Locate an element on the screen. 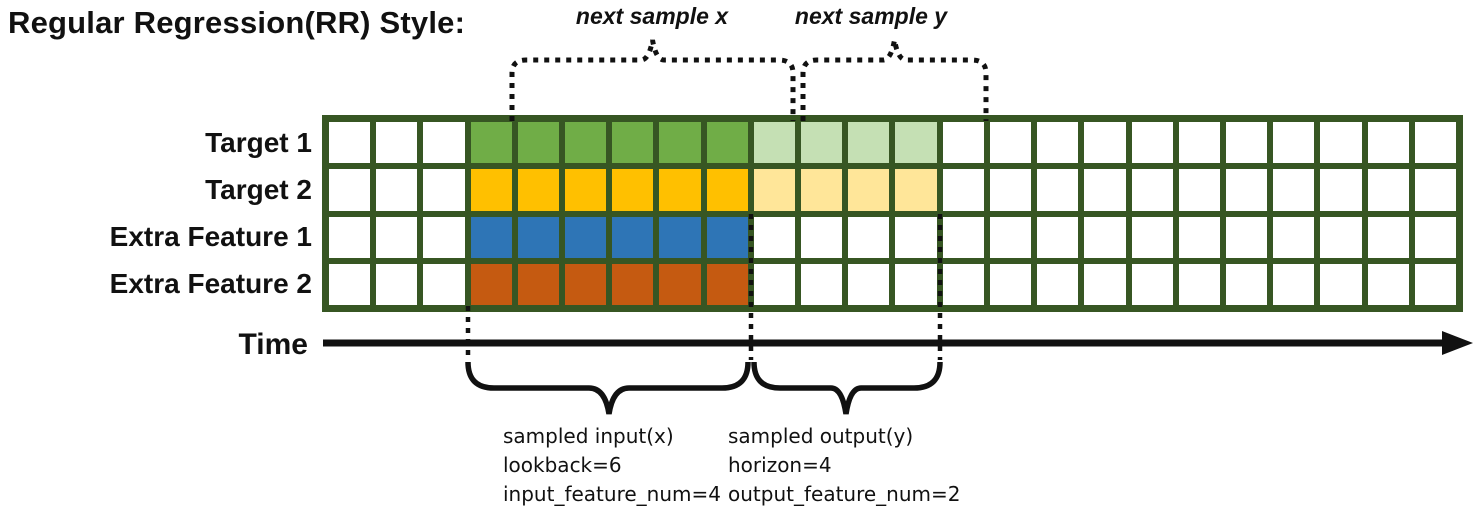 The width and height of the screenshot is (1476, 516). sampled-input-line: sampled input(x) is located at coordinates (588, 436).